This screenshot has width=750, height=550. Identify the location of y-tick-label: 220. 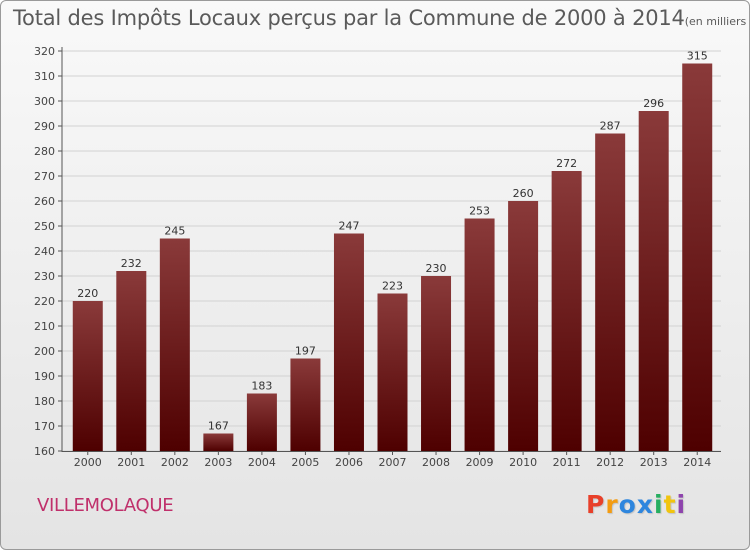
(44, 301).